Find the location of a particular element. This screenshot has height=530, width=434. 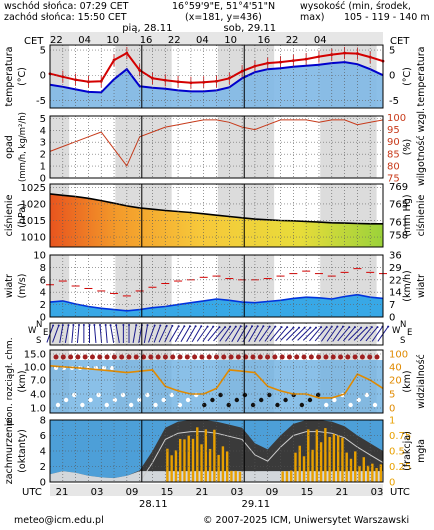

temperature-tick-left: 0 is located at coordinates (43, 76).